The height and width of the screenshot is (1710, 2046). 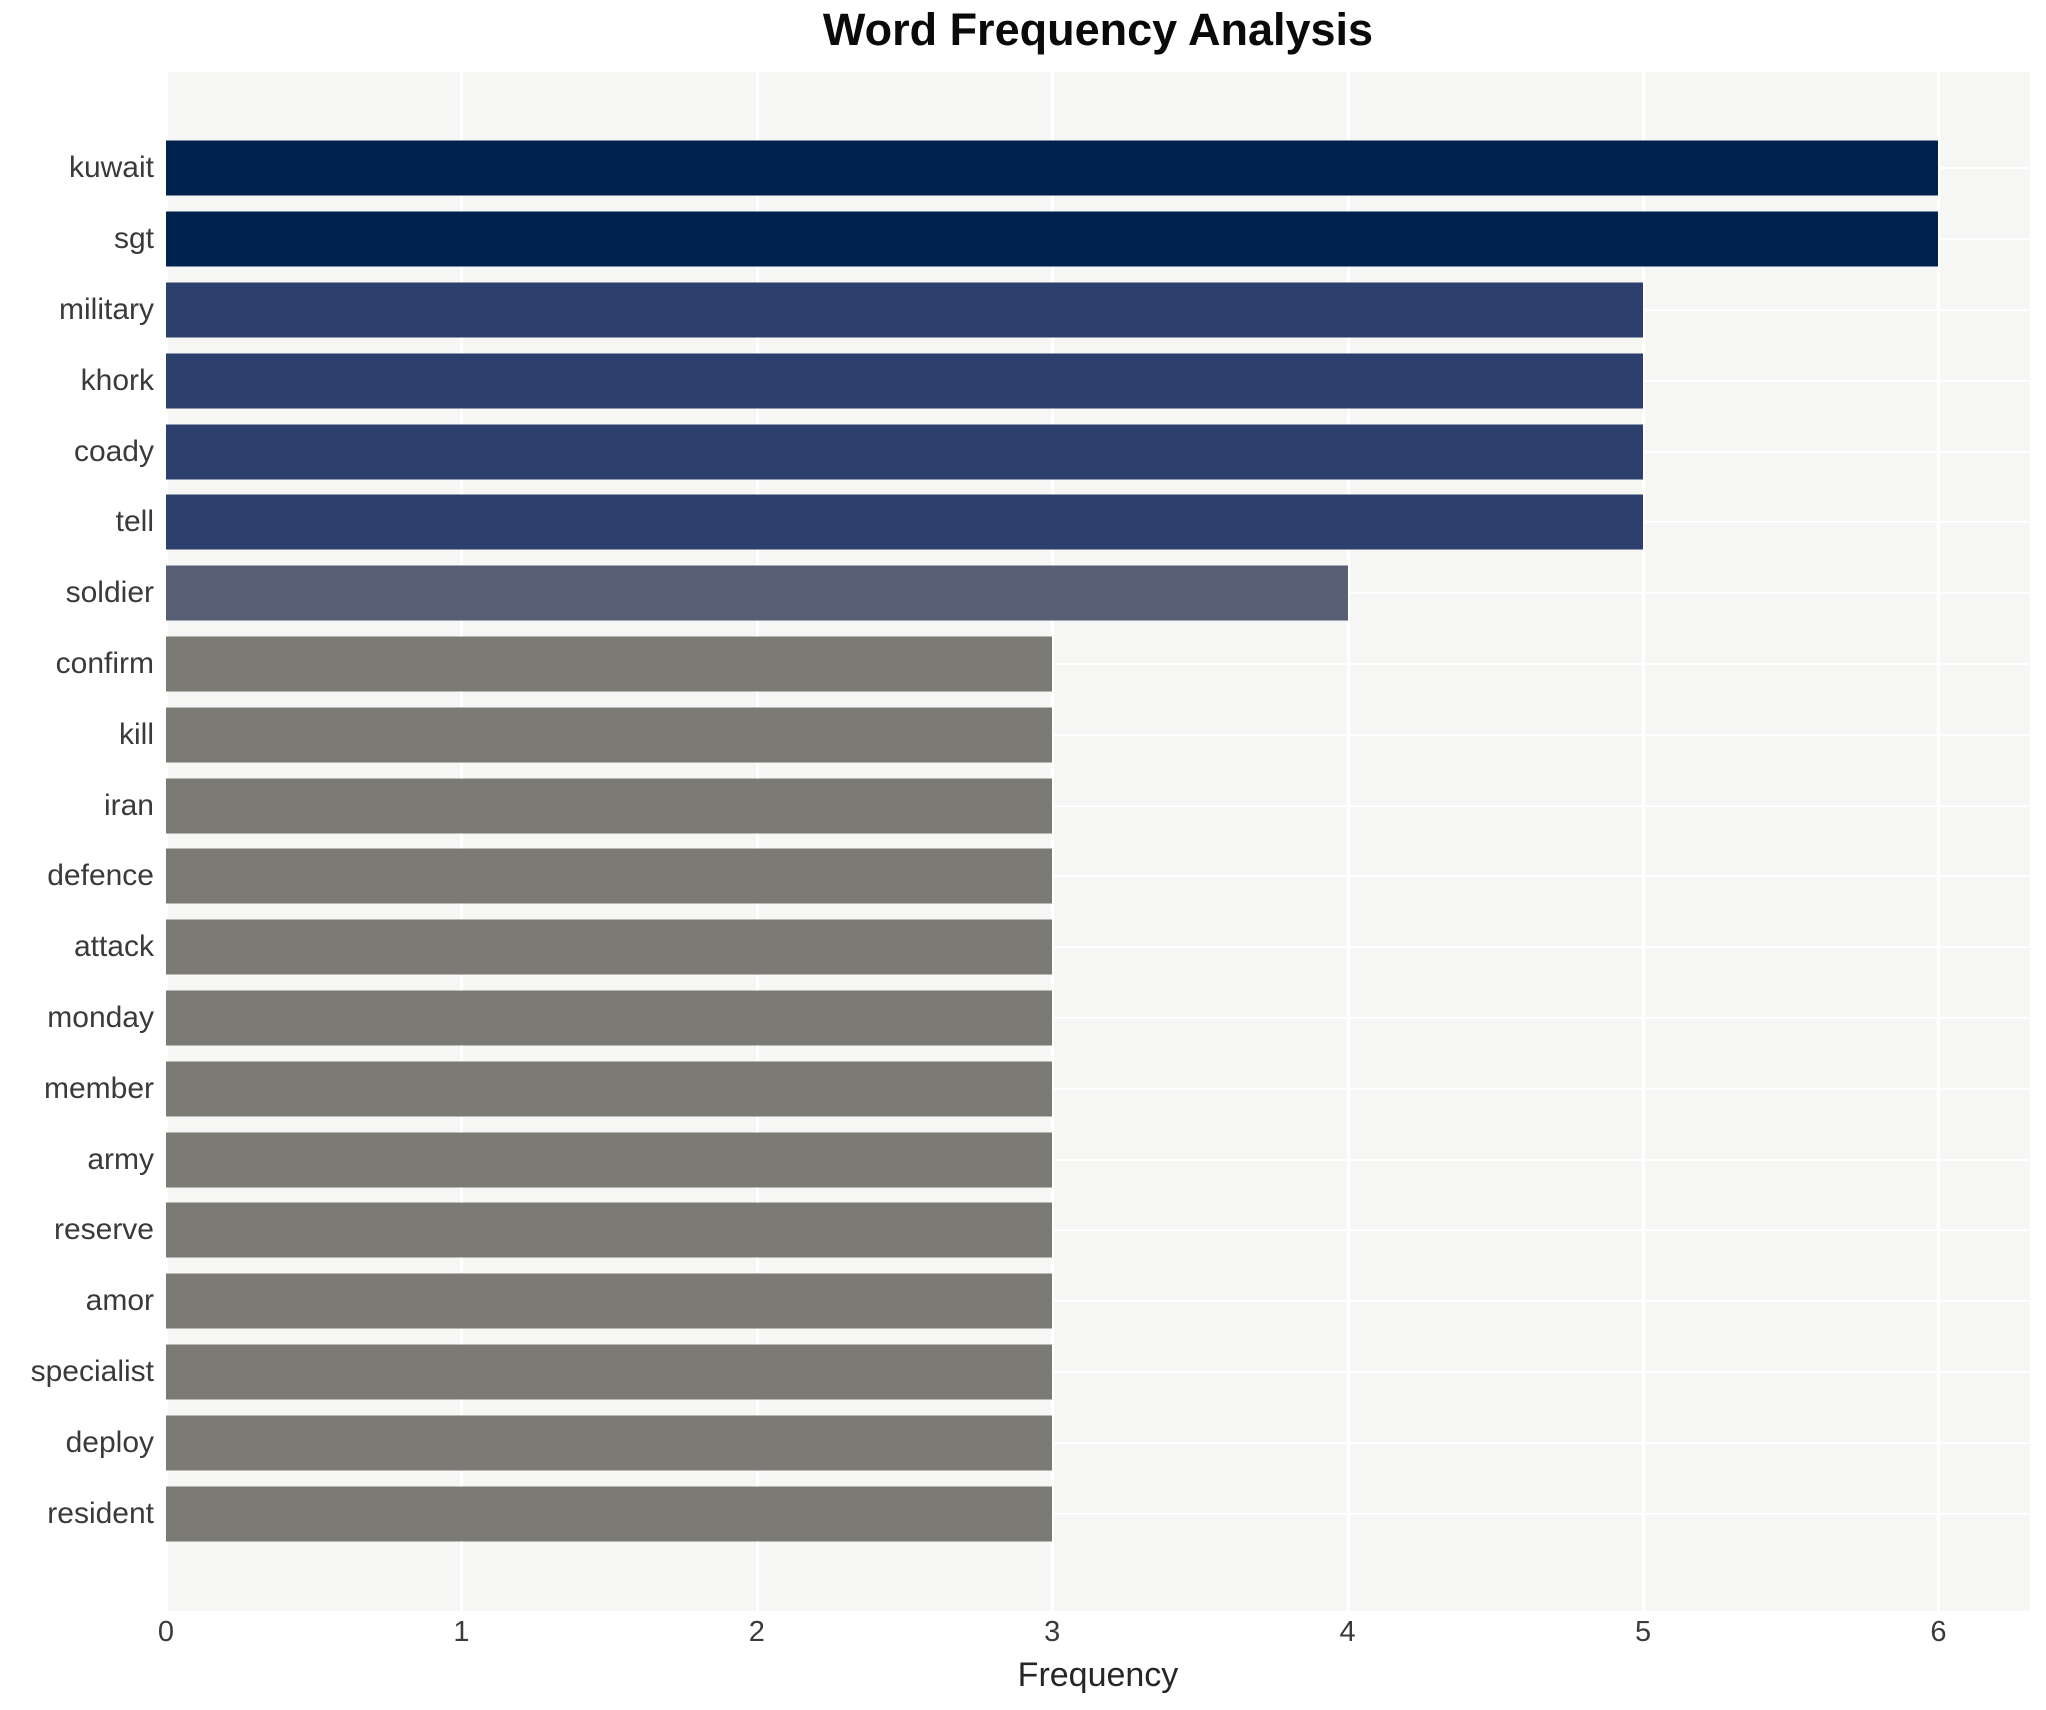 I want to click on category-label-specialist: specialist, so click(x=92, y=1371).